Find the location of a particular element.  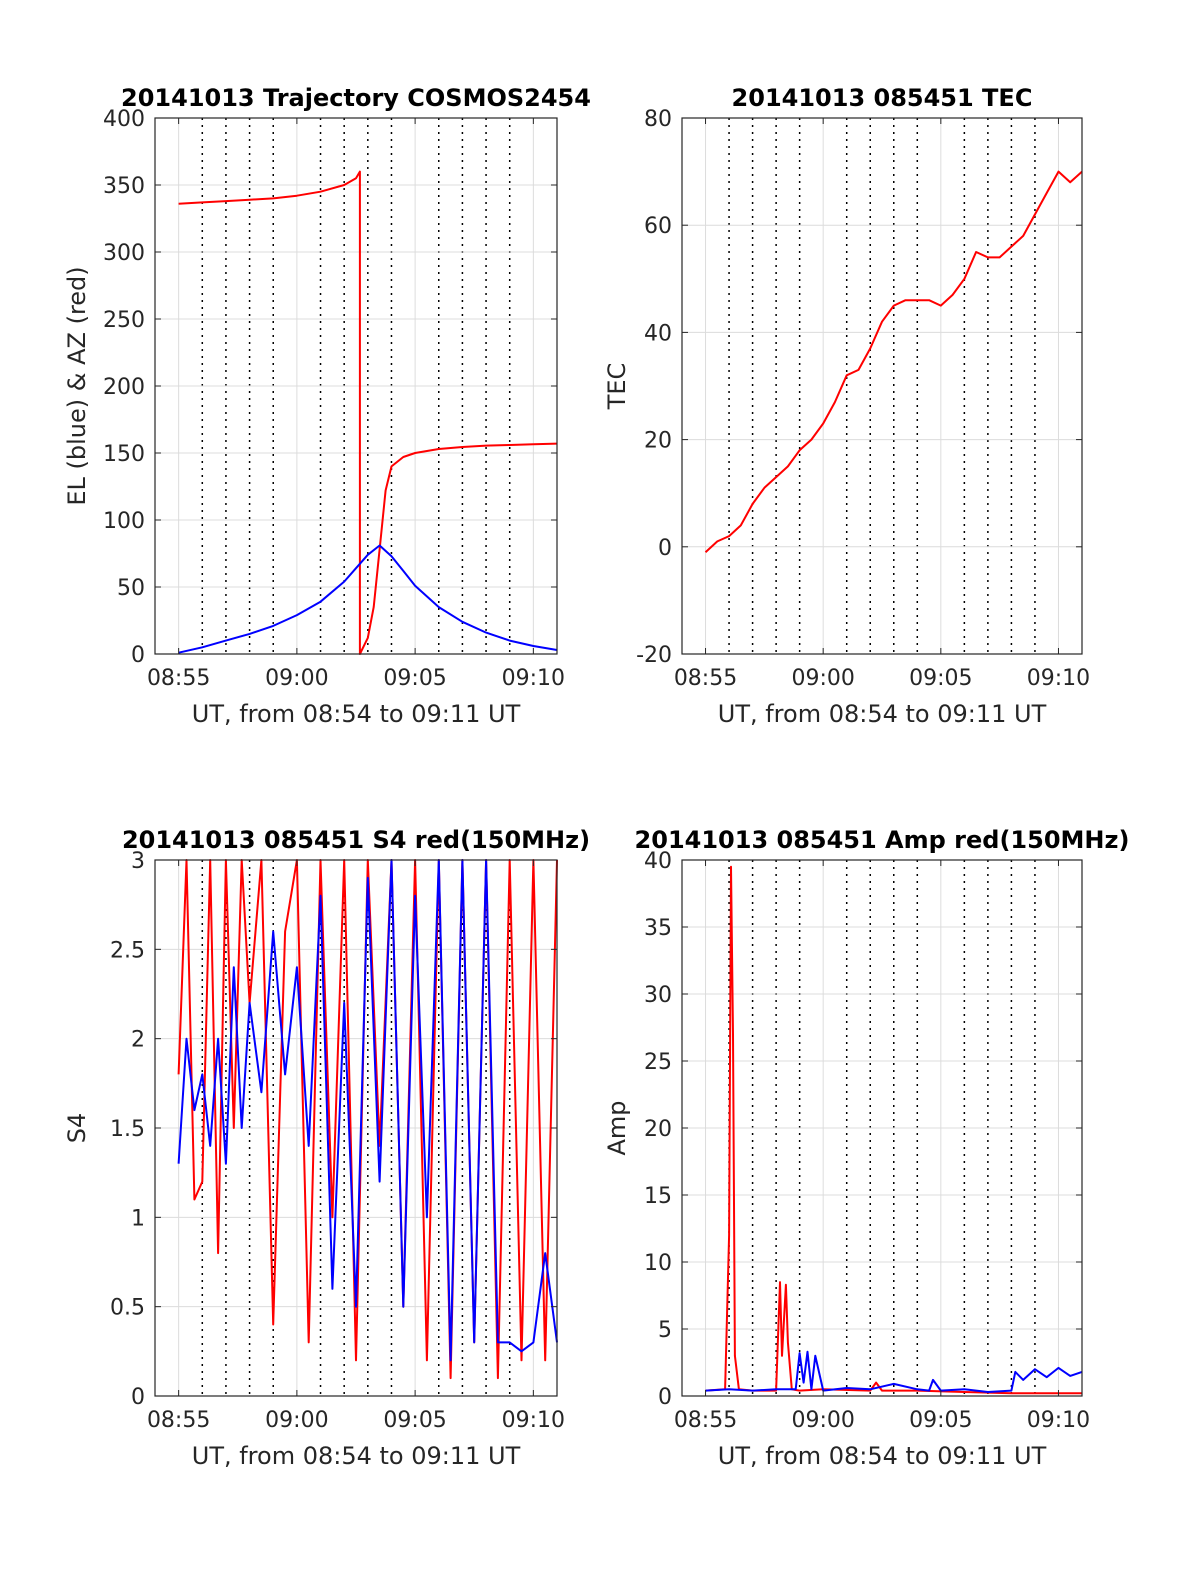

y-tick-label: 2.5 is located at coordinates (127, 950).